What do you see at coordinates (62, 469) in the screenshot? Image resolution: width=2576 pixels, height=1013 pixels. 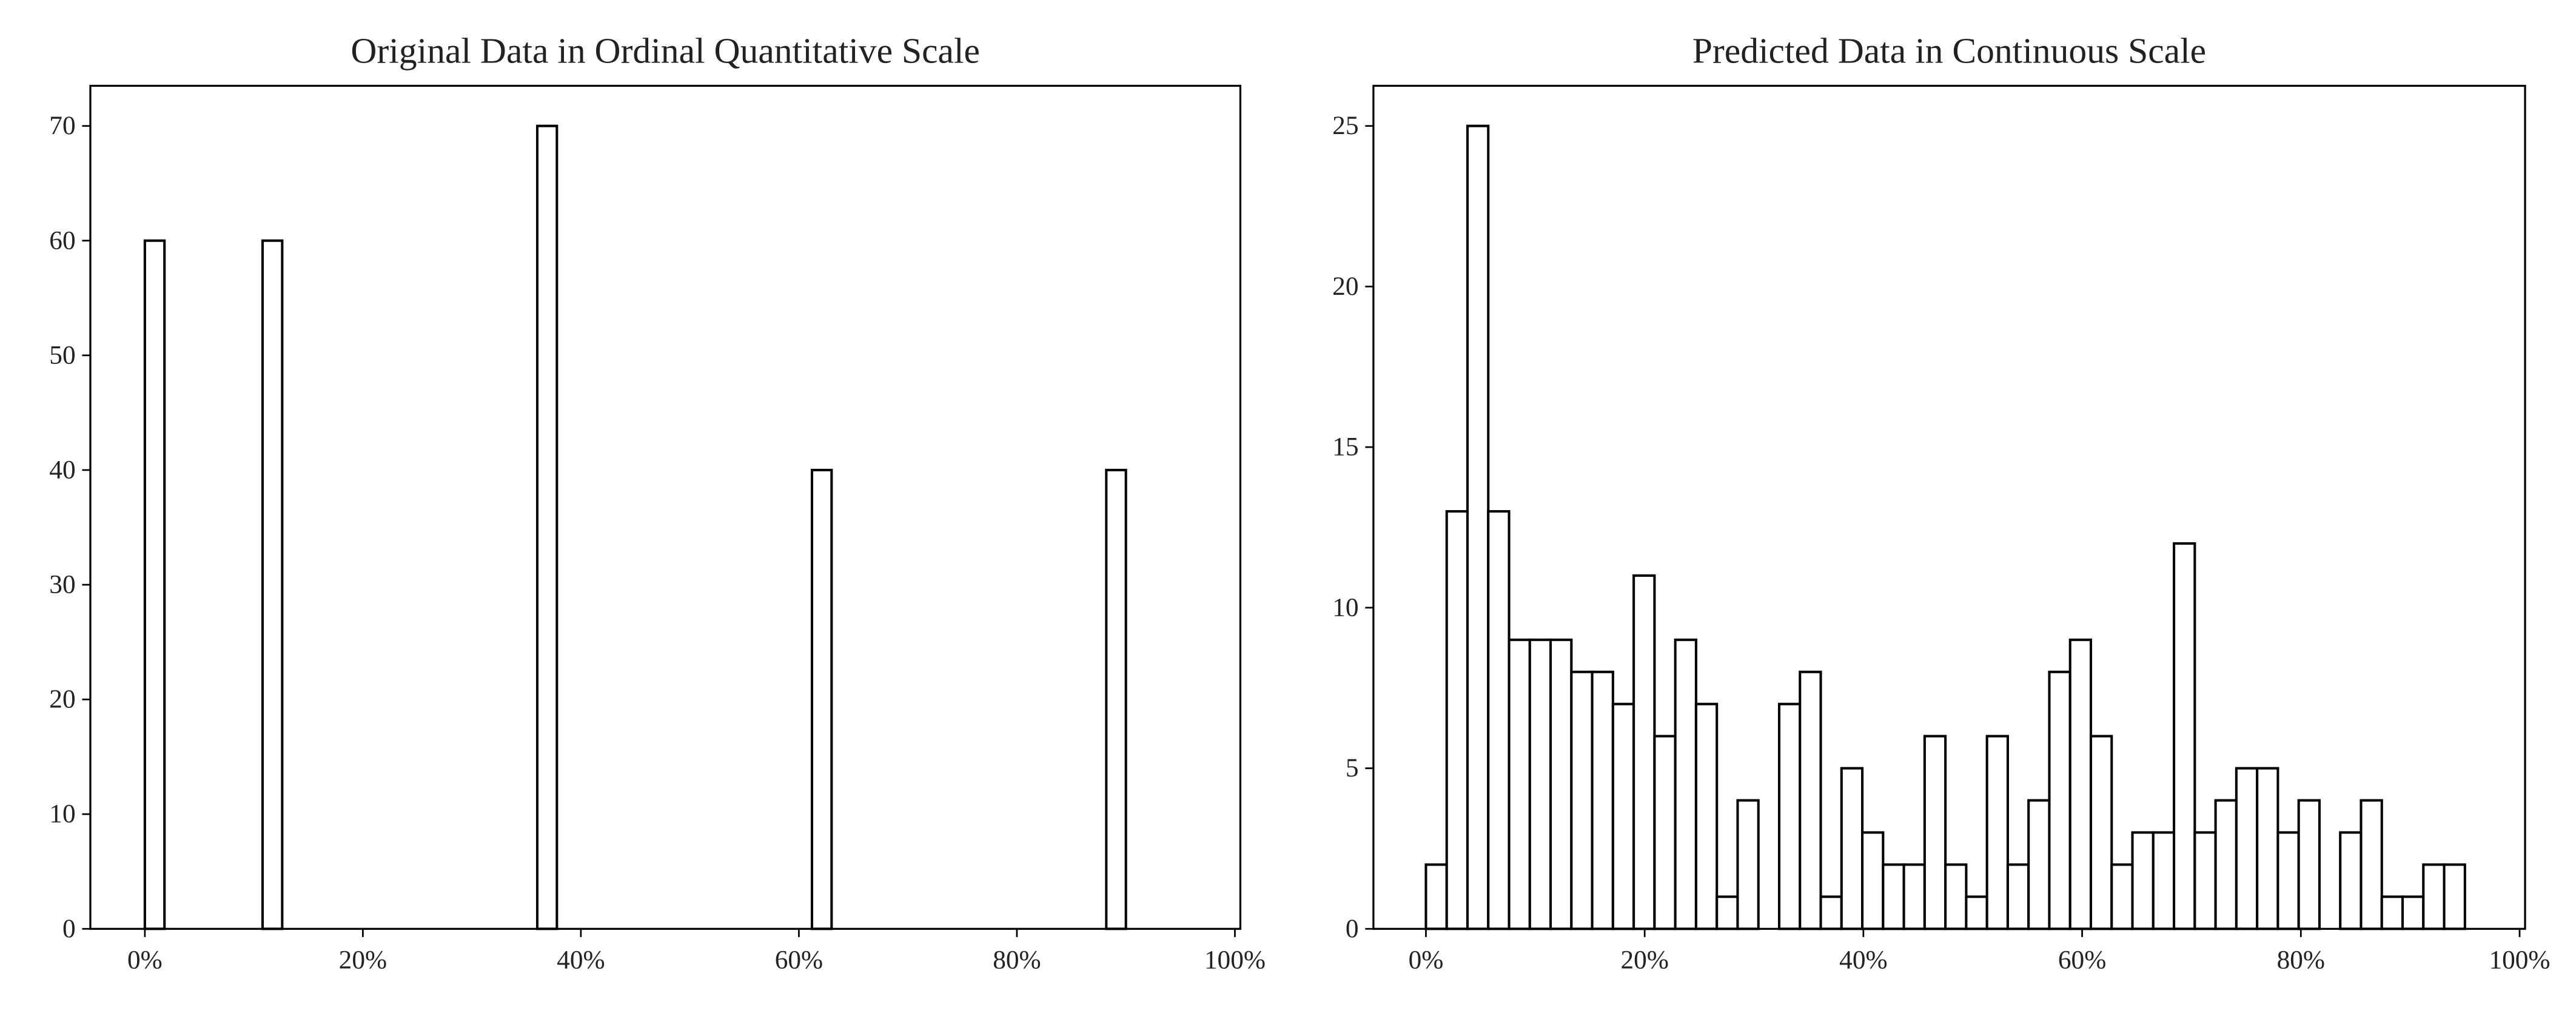 I see `y-tick-label: 40` at bounding box center [62, 469].